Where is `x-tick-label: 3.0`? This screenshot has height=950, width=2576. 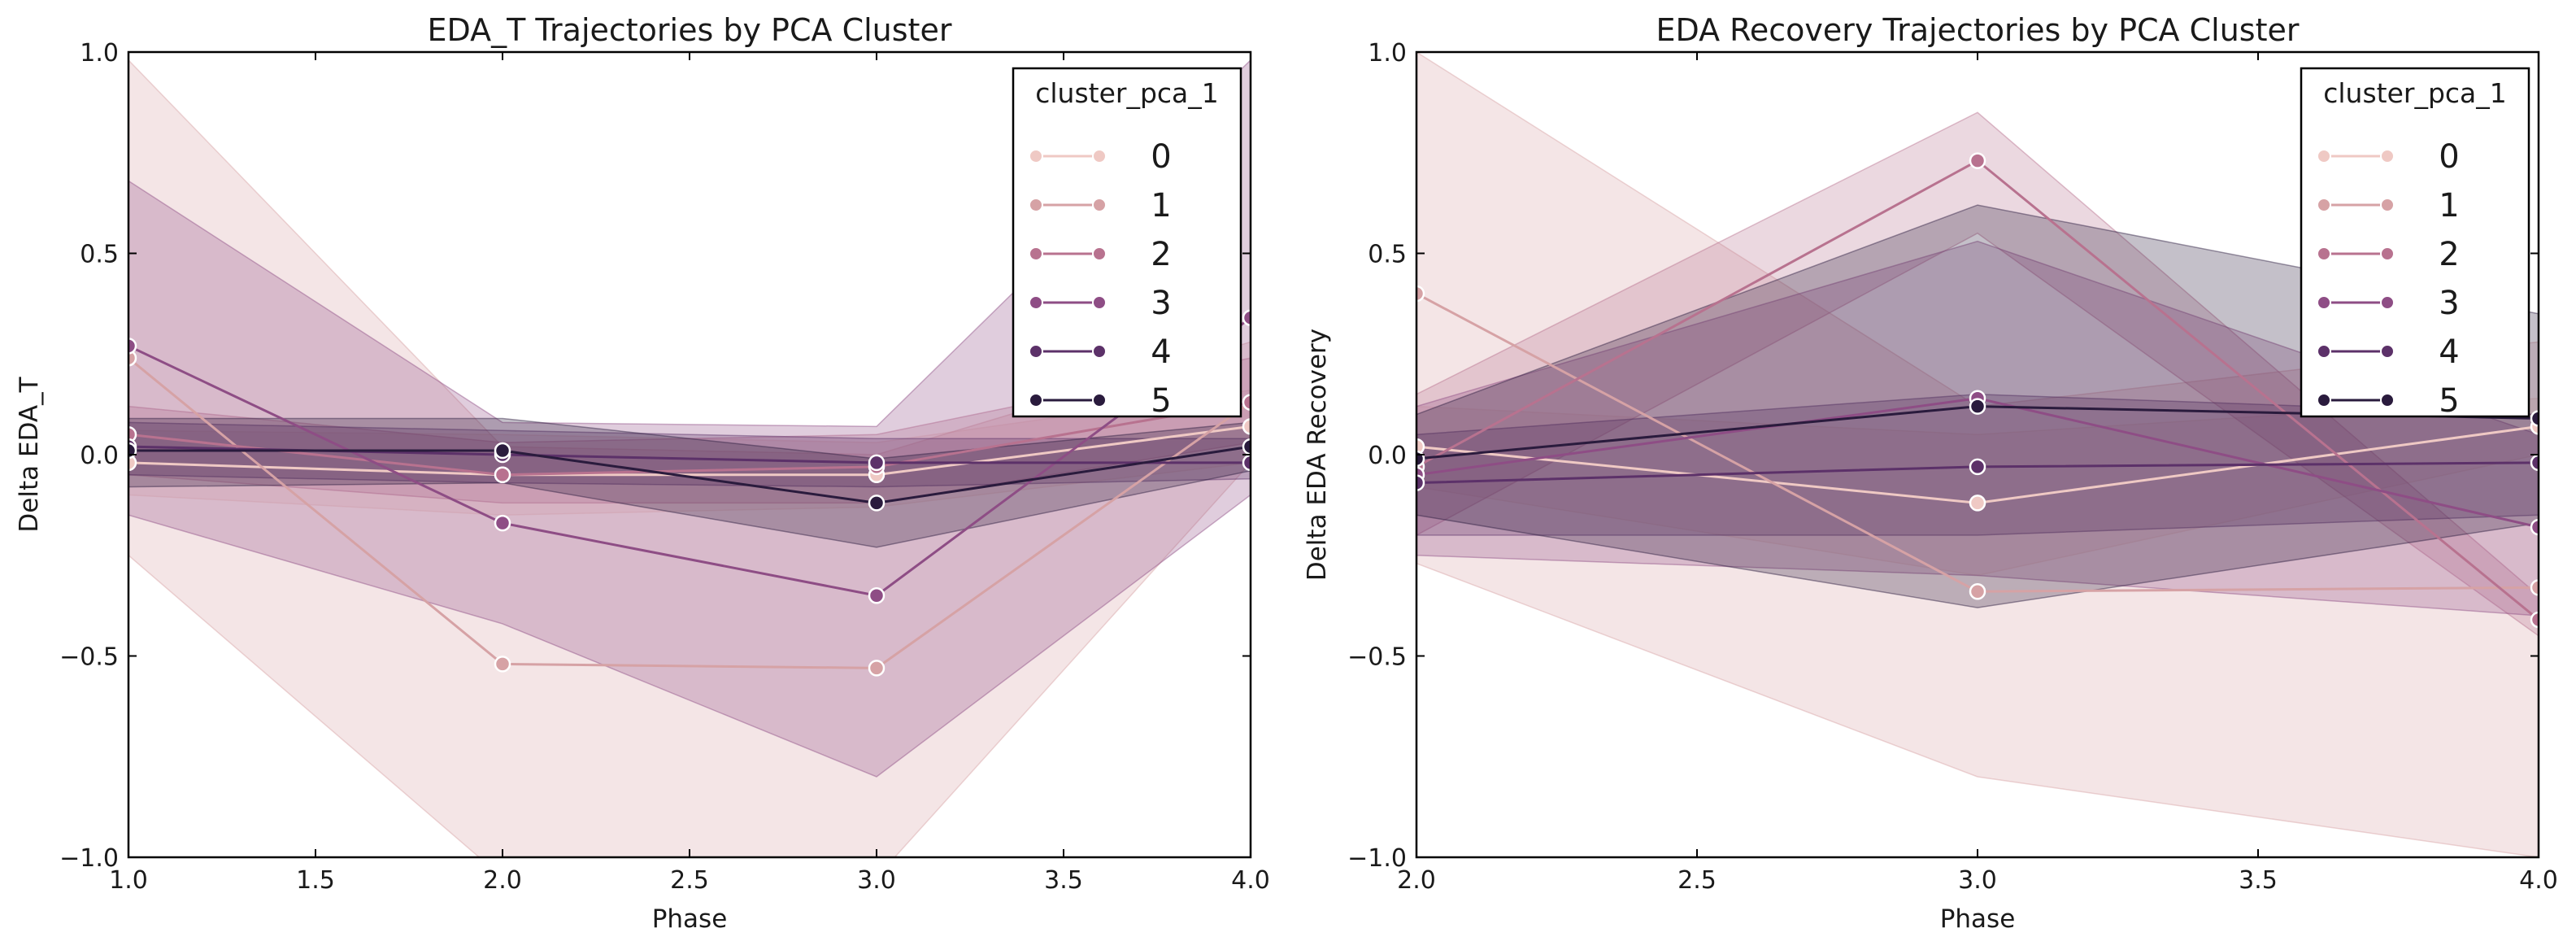
x-tick-label: 3.0 is located at coordinates (876, 880).